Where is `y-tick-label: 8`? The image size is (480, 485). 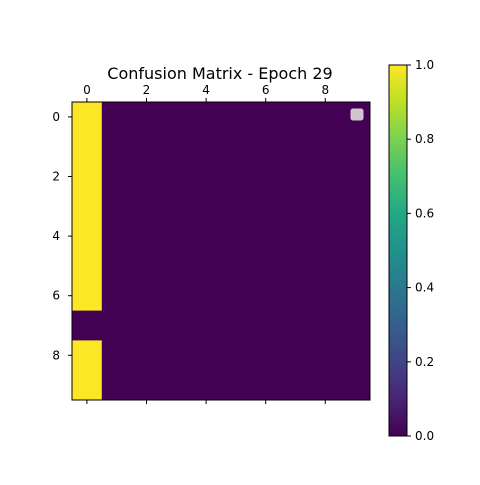
y-tick-label: 8 is located at coordinates (56, 355).